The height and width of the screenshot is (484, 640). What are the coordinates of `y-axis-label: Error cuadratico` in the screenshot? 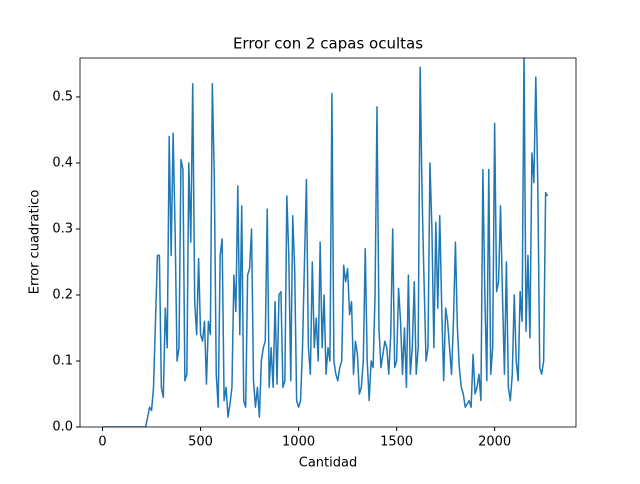 It's located at (35, 242).